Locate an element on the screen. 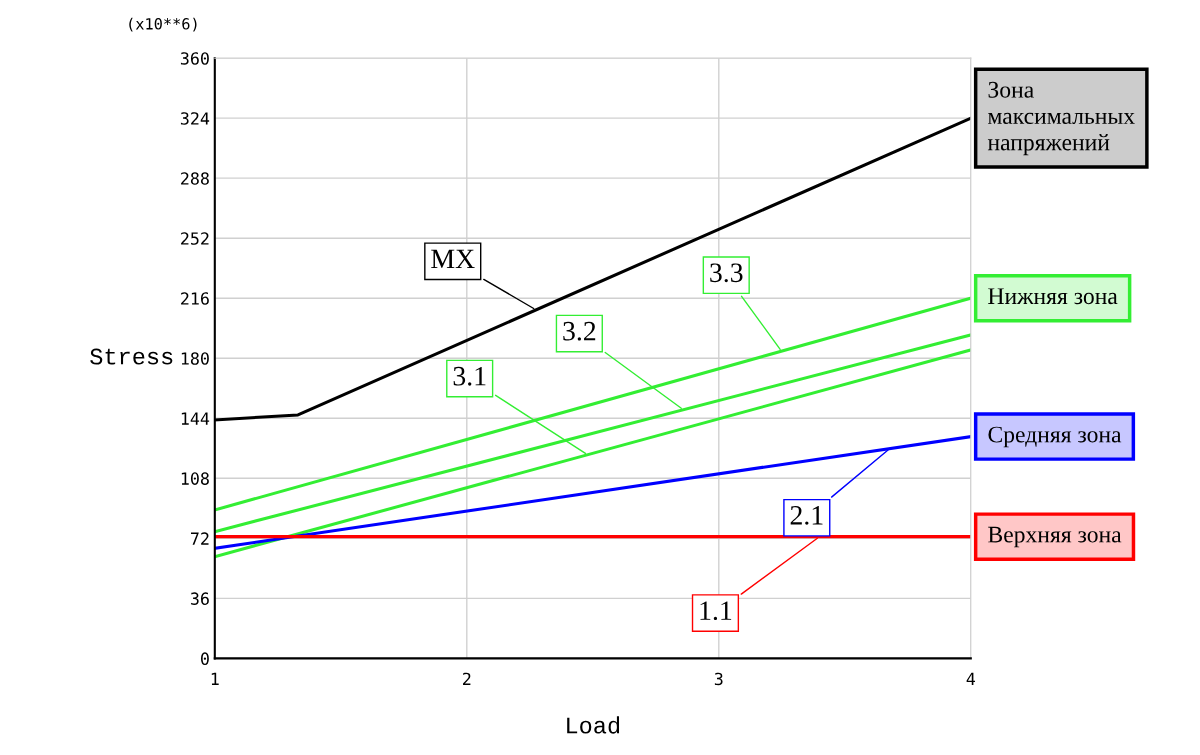 The image size is (1200, 755). y-tick-label: 288 is located at coordinates (195, 178).